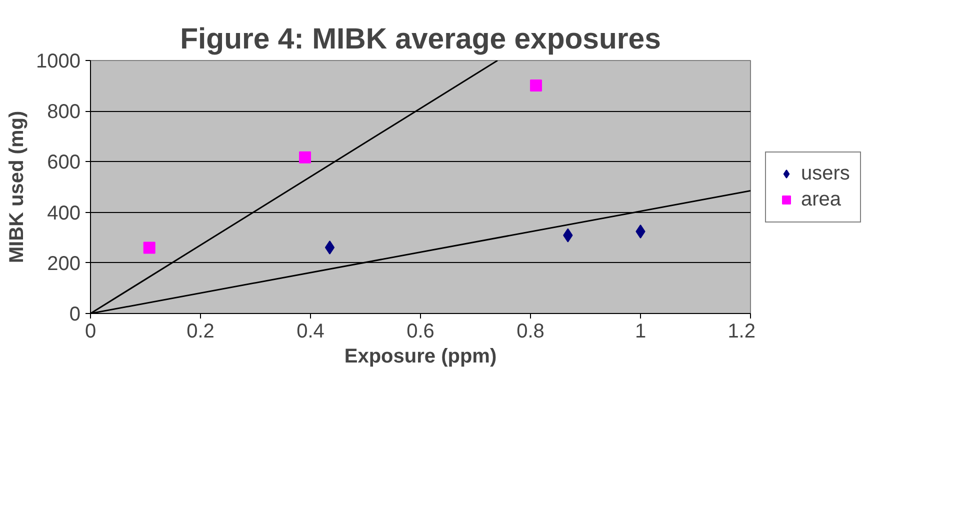 The height and width of the screenshot is (510, 958). Describe the element at coordinates (742, 331) in the screenshot. I see `x-tick-label: 1.2` at that location.